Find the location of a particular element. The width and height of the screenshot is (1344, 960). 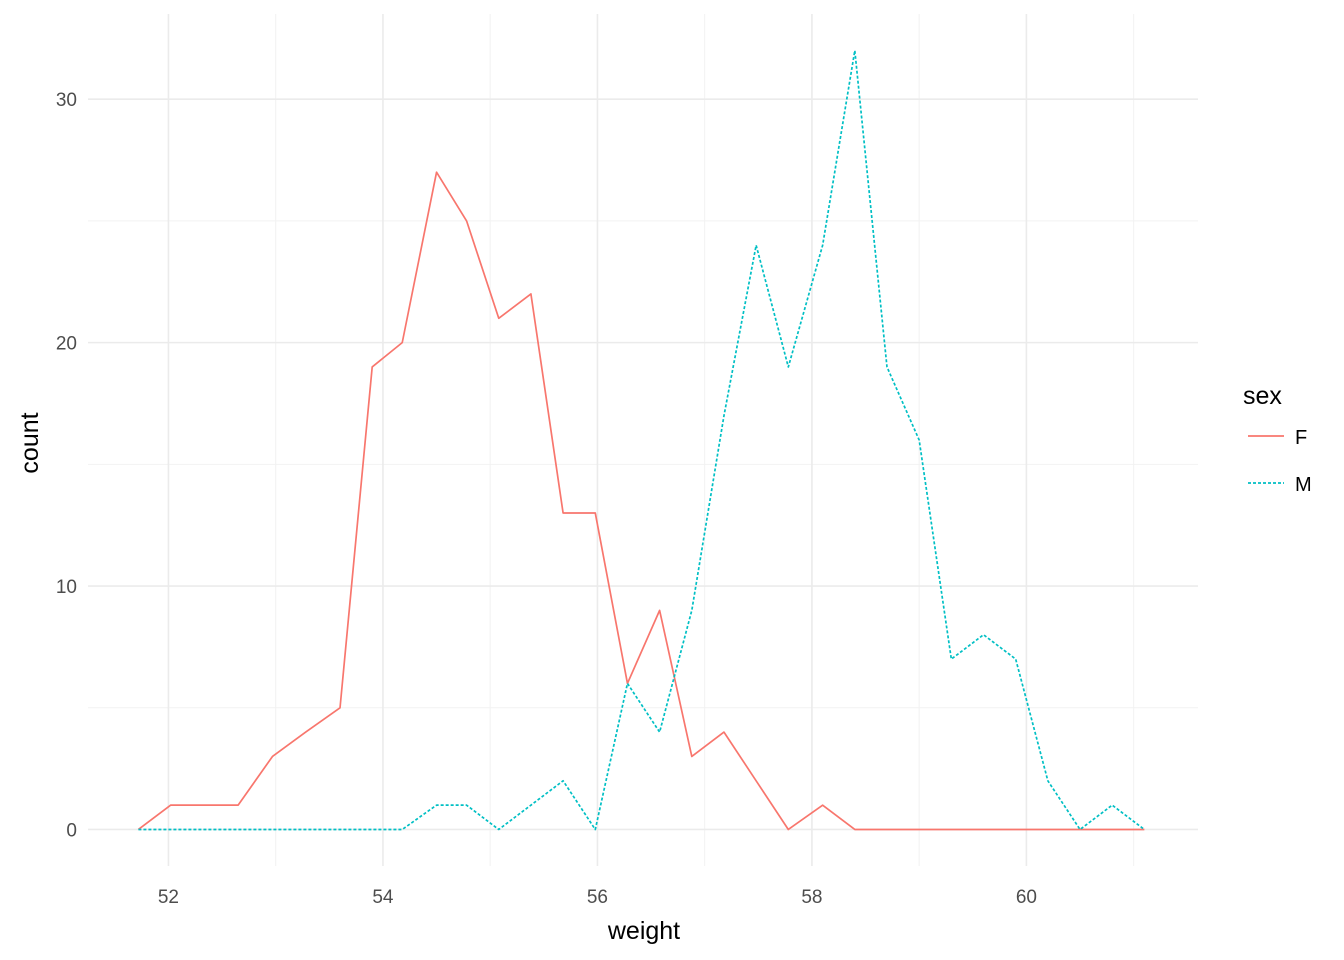

legend-label-f: F is located at coordinates (1301, 438).